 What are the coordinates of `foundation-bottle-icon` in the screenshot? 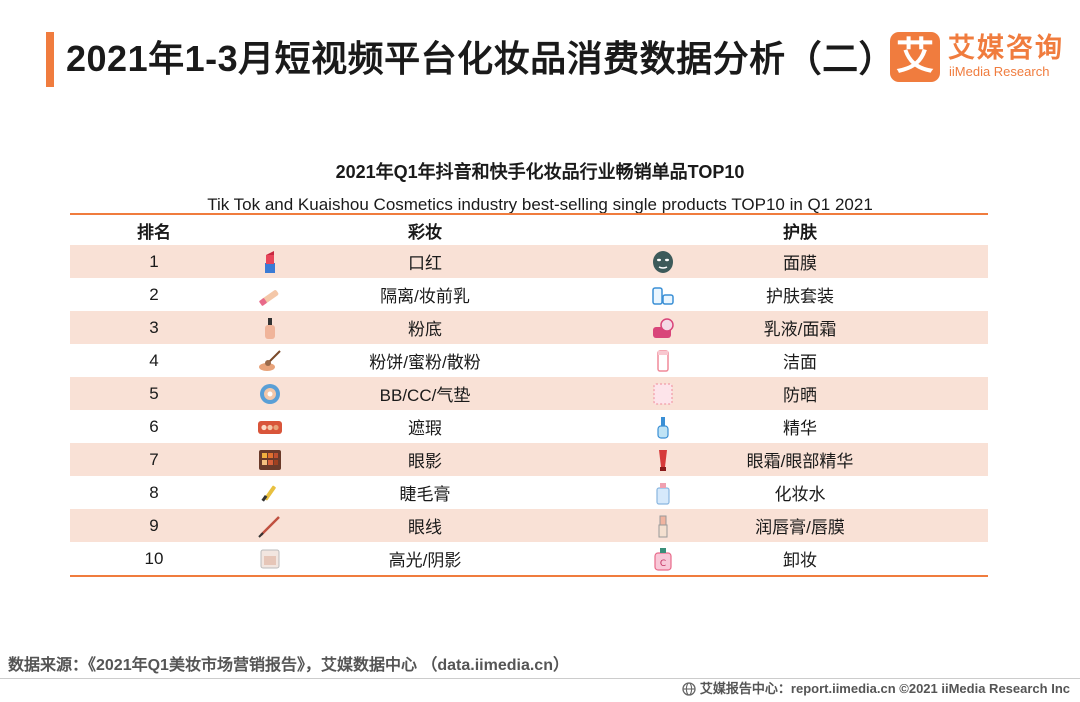 It's located at (270, 328).